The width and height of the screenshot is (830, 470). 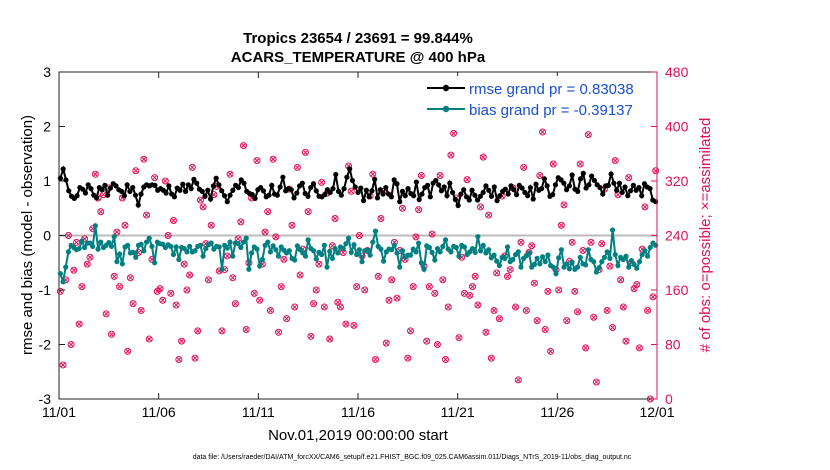 What do you see at coordinates (358, 435) in the screenshot?
I see `x-axis-label: Nov.01,2019 00:00:00 start` at bounding box center [358, 435].